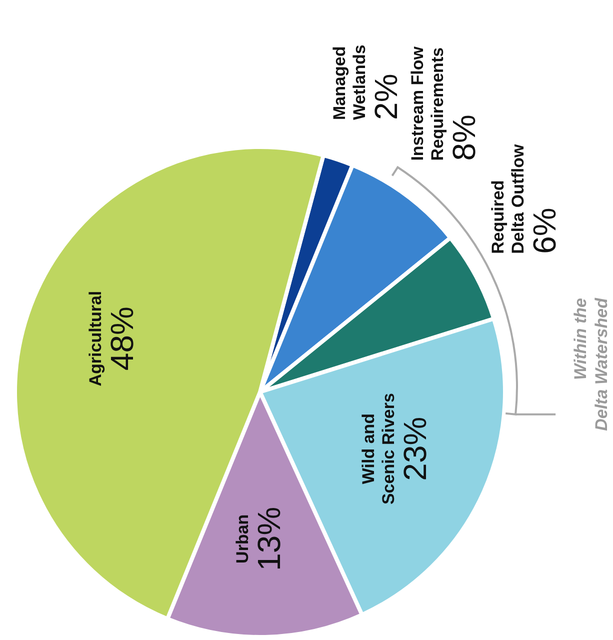 Image resolution: width=613 pixels, height=640 pixels. What do you see at coordinates (464, 137) in the screenshot?
I see `data-label: 8%` at bounding box center [464, 137].